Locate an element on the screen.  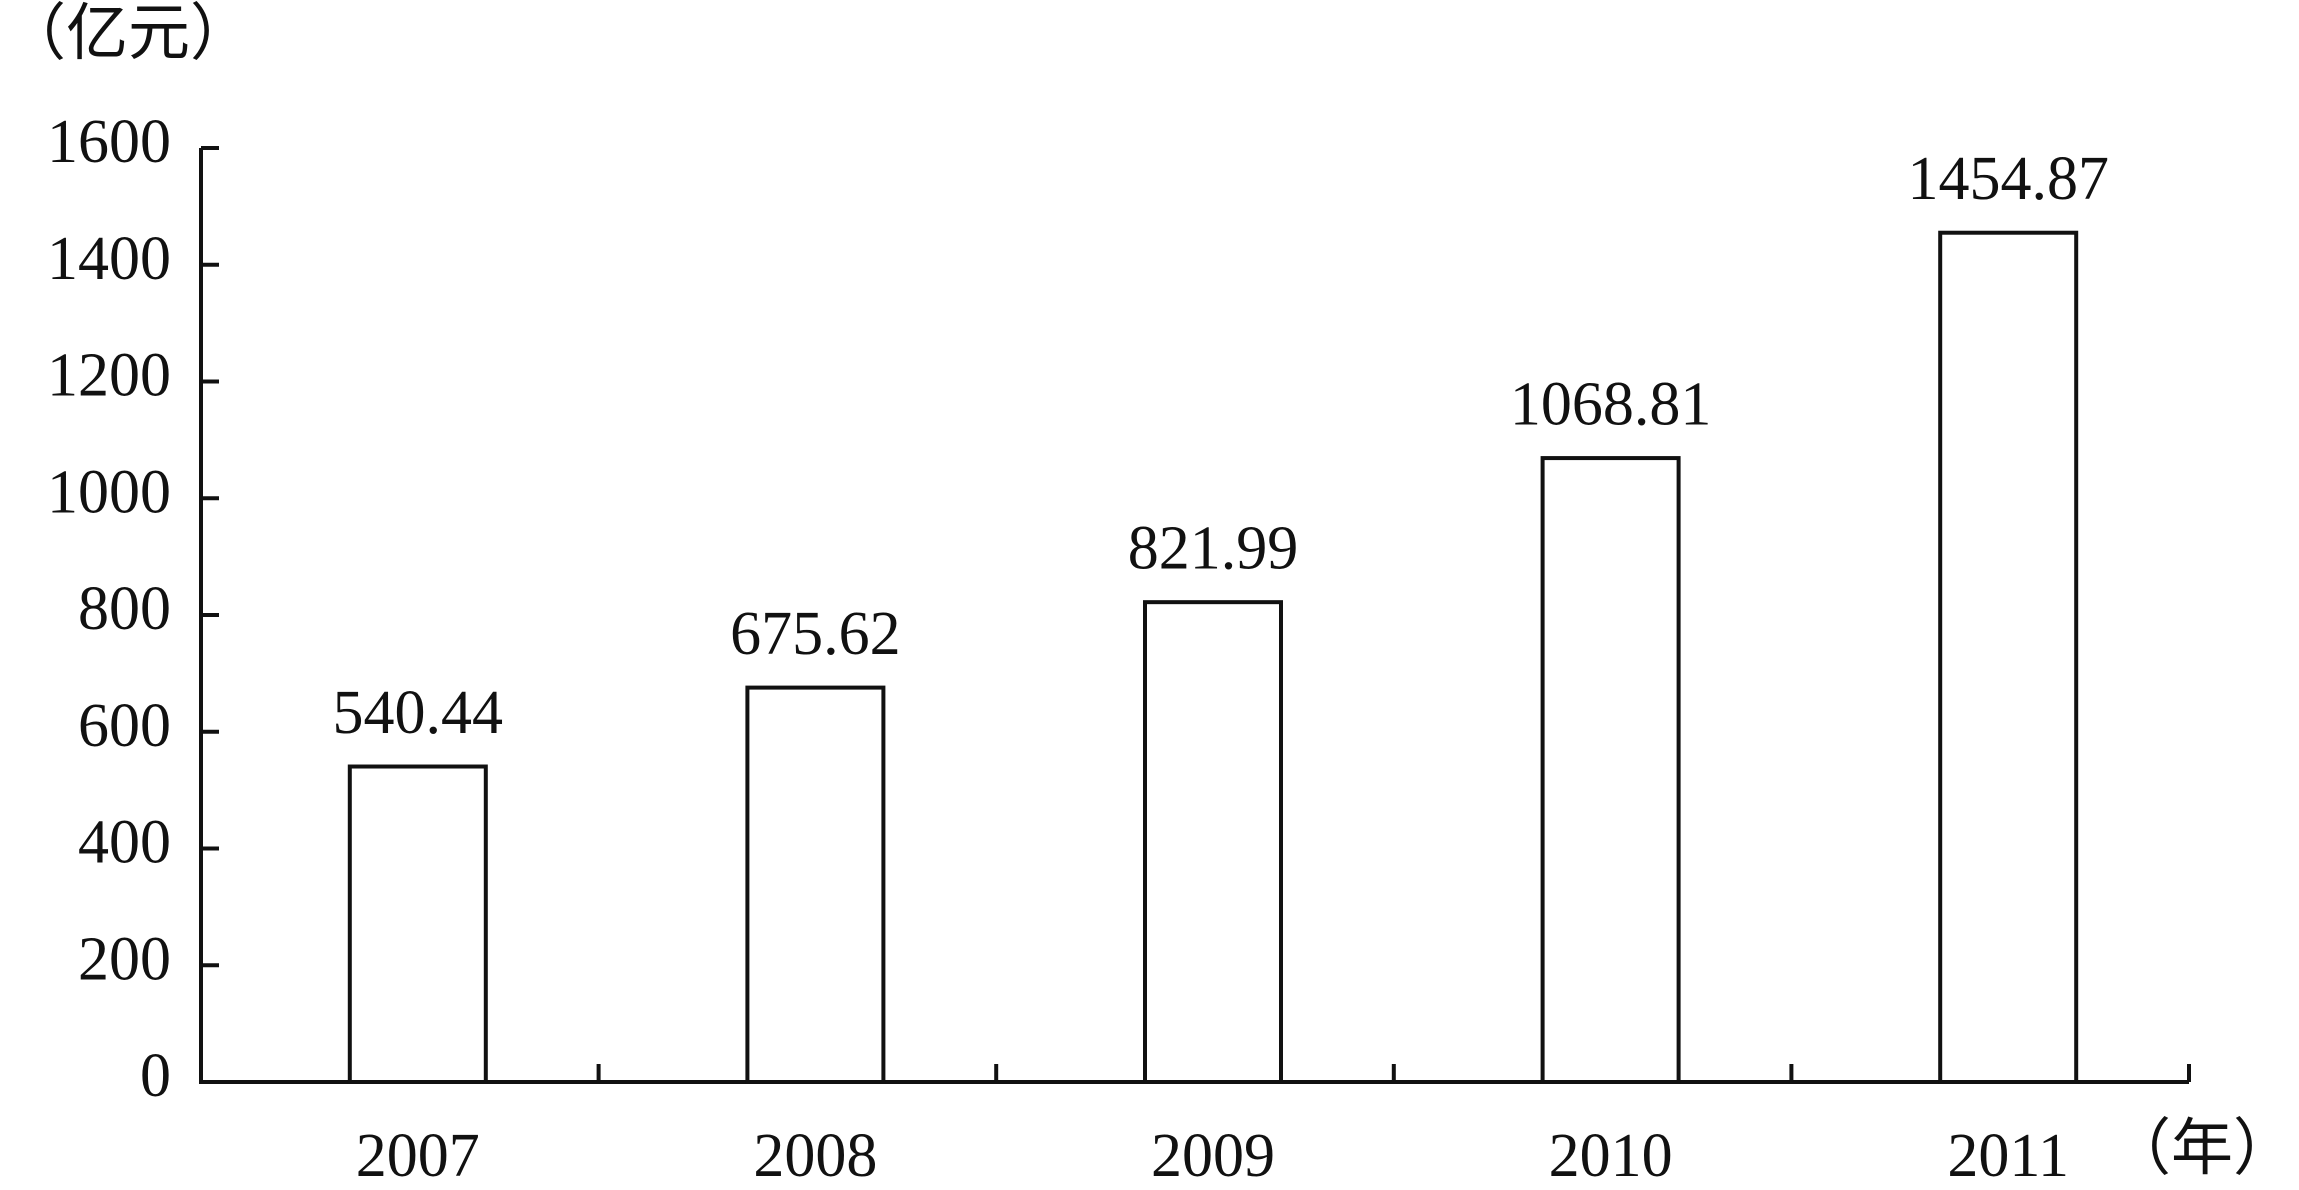
data-label: 1068.81 is located at coordinates (1611, 404).